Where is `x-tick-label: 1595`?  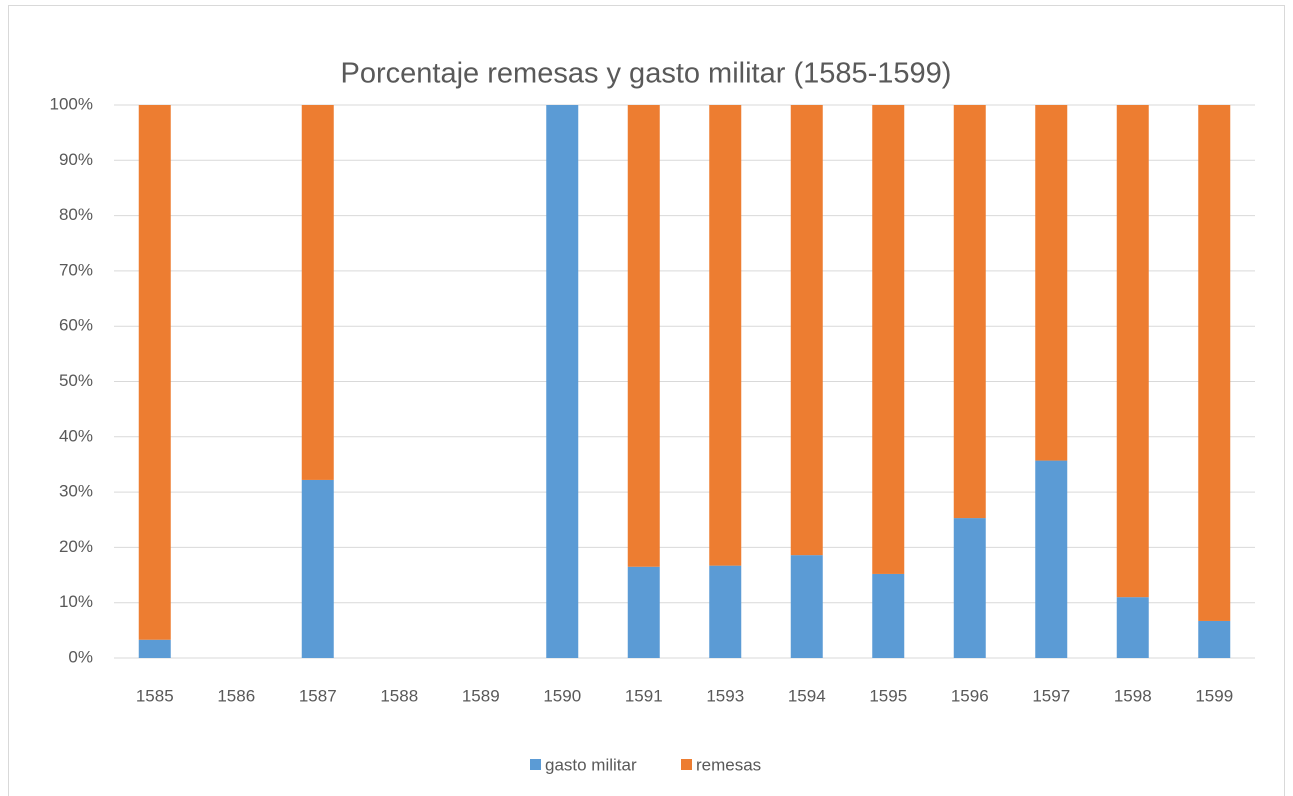
x-tick-label: 1595 is located at coordinates (888, 695).